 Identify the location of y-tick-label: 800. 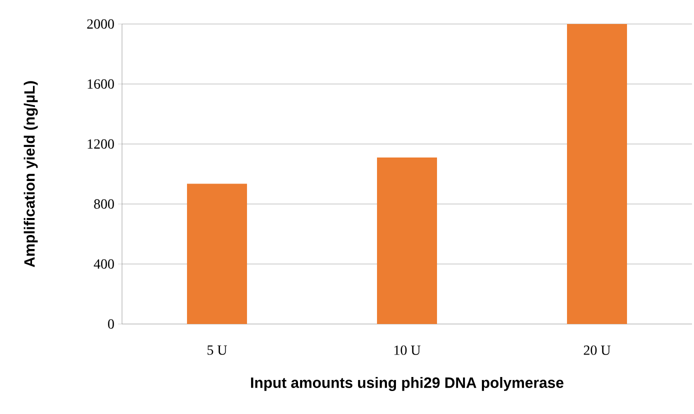
(104, 204).